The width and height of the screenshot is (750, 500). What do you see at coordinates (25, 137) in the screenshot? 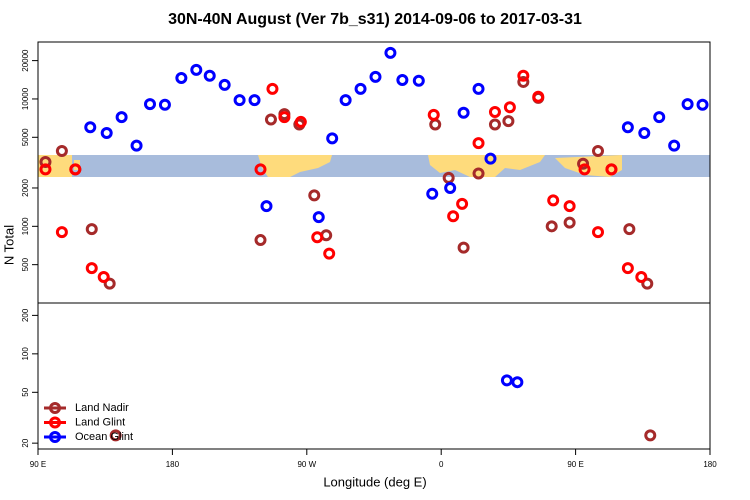
I see `y-tick-label: 5000` at bounding box center [25, 137].